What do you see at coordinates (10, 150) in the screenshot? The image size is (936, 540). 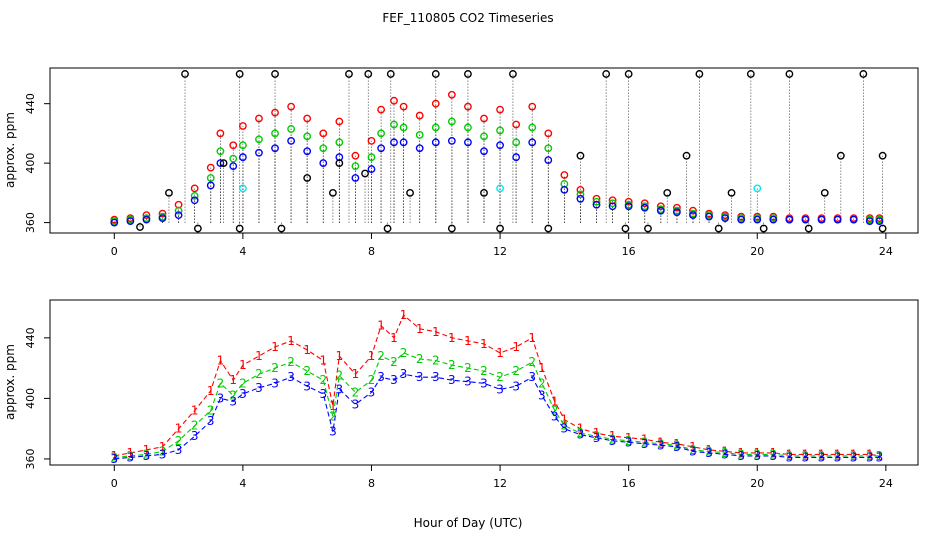 I see `top-panel-ylabel: approx. ppm` at bounding box center [10, 150].